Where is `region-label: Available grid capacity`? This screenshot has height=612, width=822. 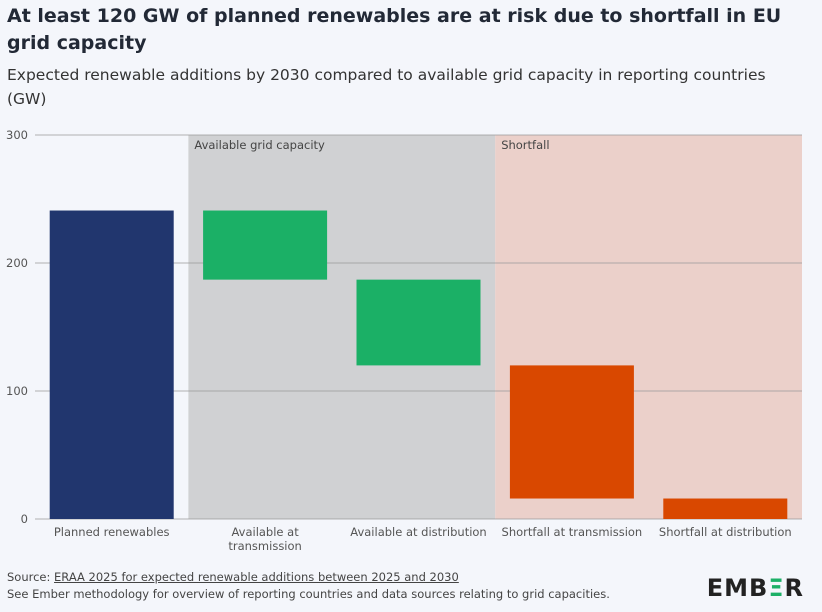
region-label: Available grid capacity is located at coordinates (259, 145).